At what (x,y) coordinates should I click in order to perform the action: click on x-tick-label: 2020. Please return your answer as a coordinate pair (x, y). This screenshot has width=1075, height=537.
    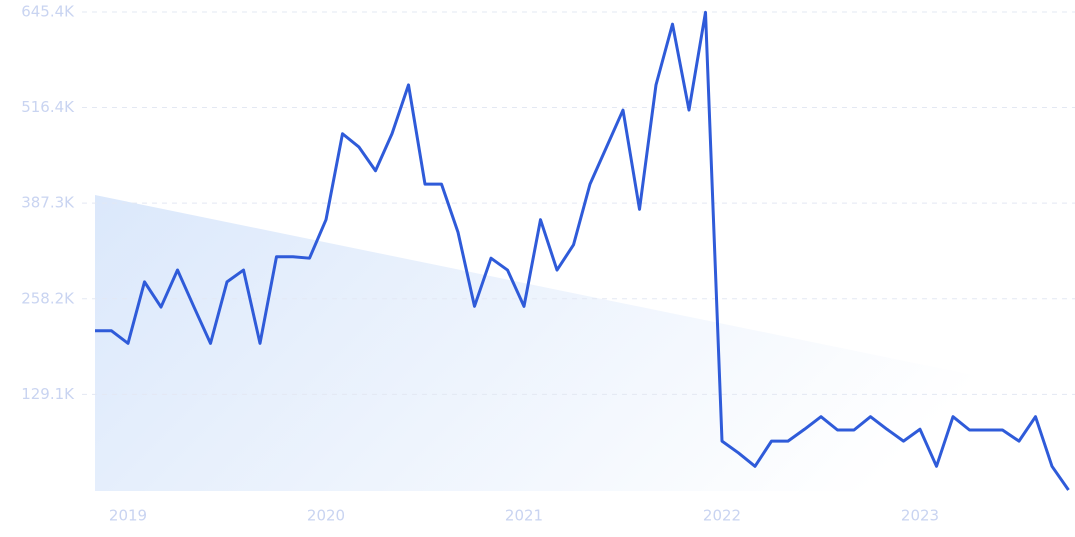
    Looking at the image, I should click on (326, 516).